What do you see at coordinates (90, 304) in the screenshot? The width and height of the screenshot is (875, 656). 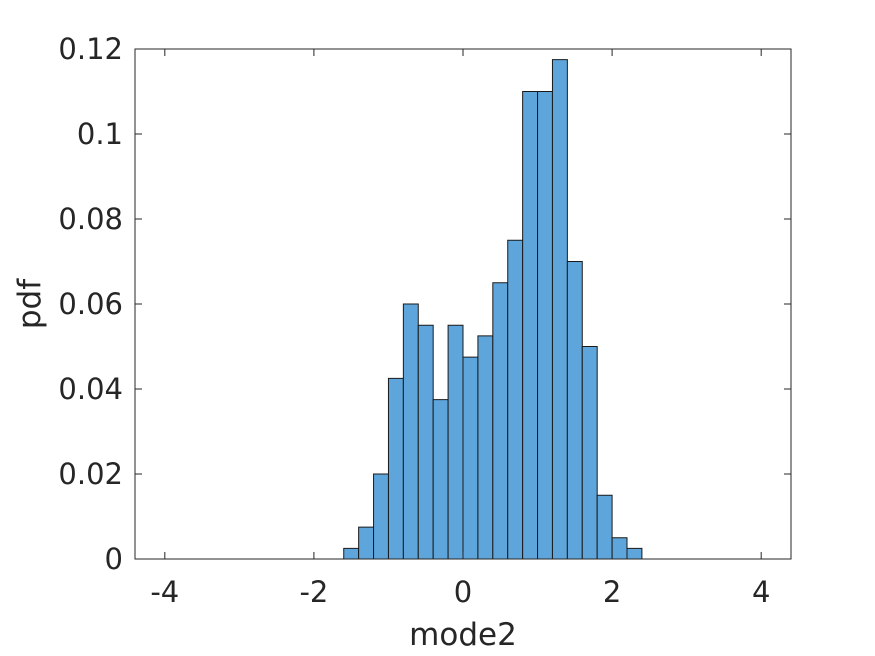 I see `y-tick-label: 0.06` at bounding box center [90, 304].